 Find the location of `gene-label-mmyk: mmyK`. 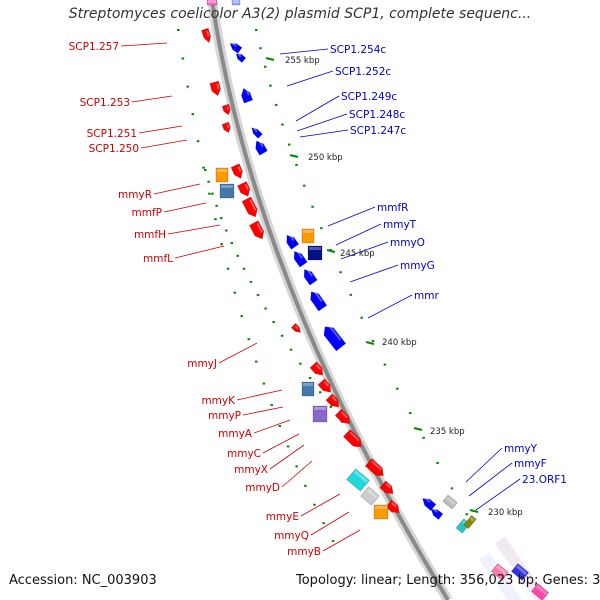

gene-label-mmyk: mmyK is located at coordinates (218, 401).